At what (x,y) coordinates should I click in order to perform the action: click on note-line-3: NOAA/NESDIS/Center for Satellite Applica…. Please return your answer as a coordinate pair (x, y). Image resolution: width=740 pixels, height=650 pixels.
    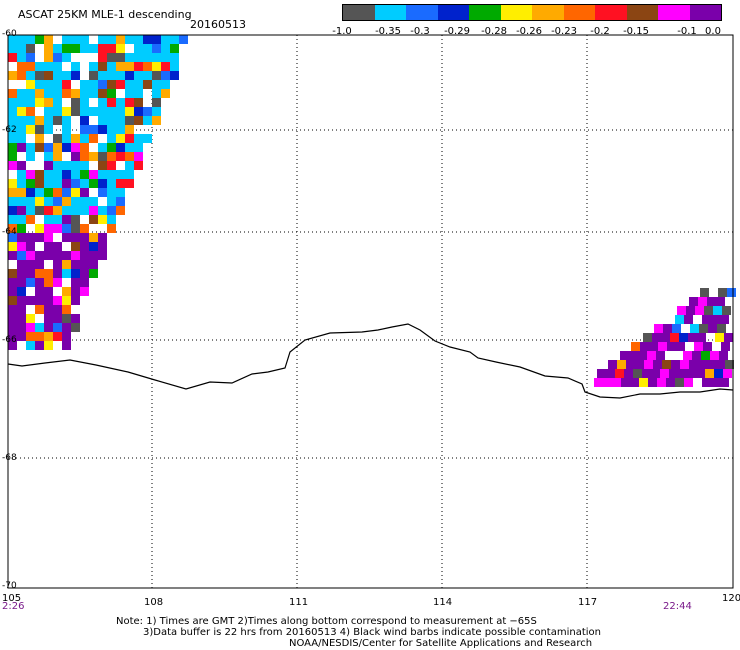
    Looking at the image, I should click on (441, 643).